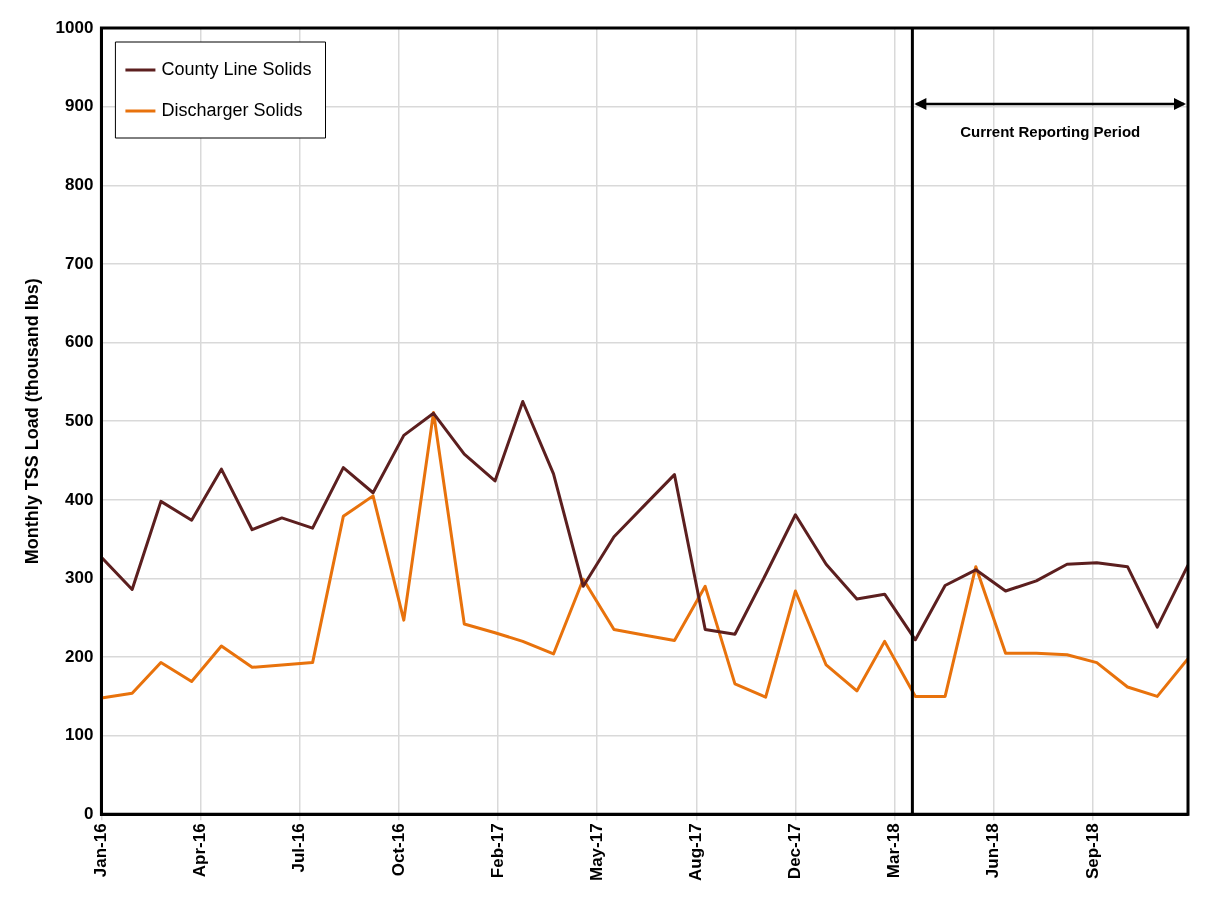  Describe the element at coordinates (79, 656) in the screenshot. I see `y-tick-label: 200` at that location.